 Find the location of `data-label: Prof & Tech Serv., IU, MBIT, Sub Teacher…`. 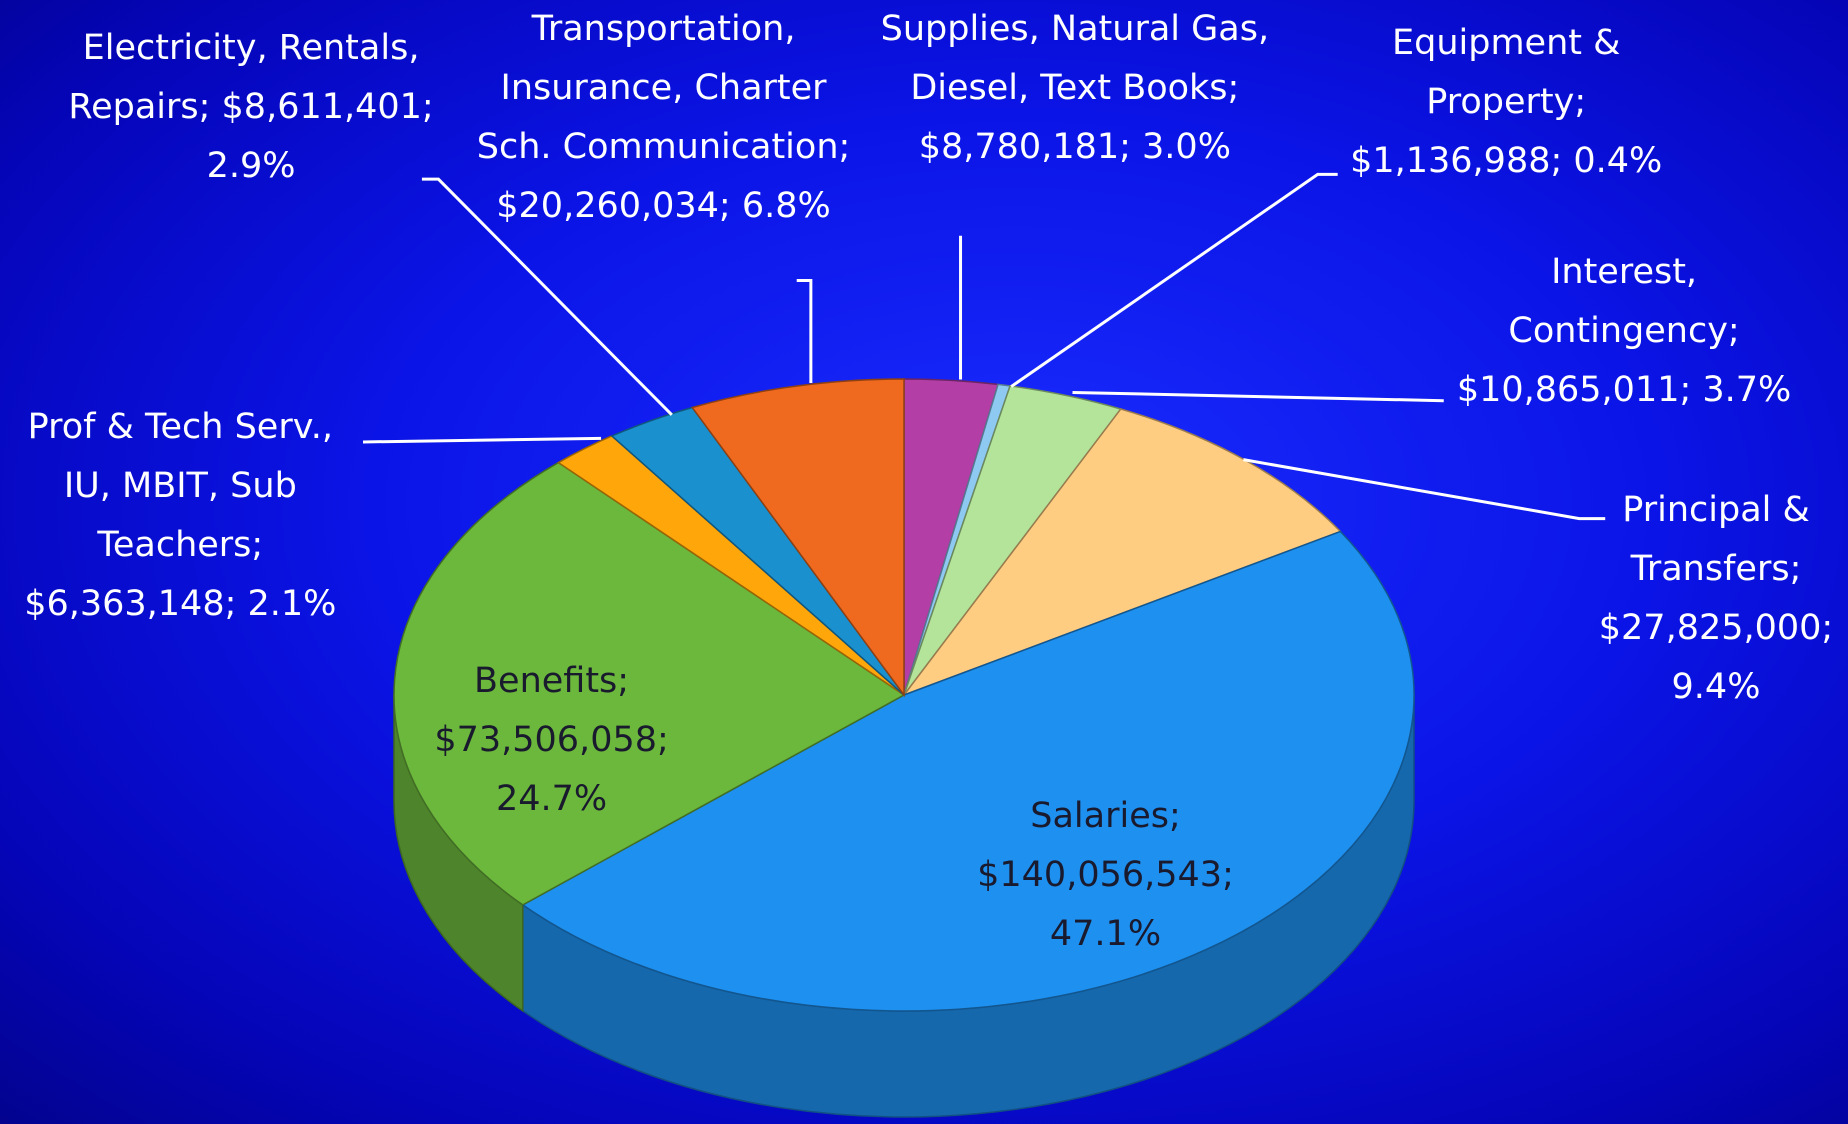

data-label: Prof & Tech Serv., IU, MBIT, Sub Teacher… is located at coordinates (180, 516).